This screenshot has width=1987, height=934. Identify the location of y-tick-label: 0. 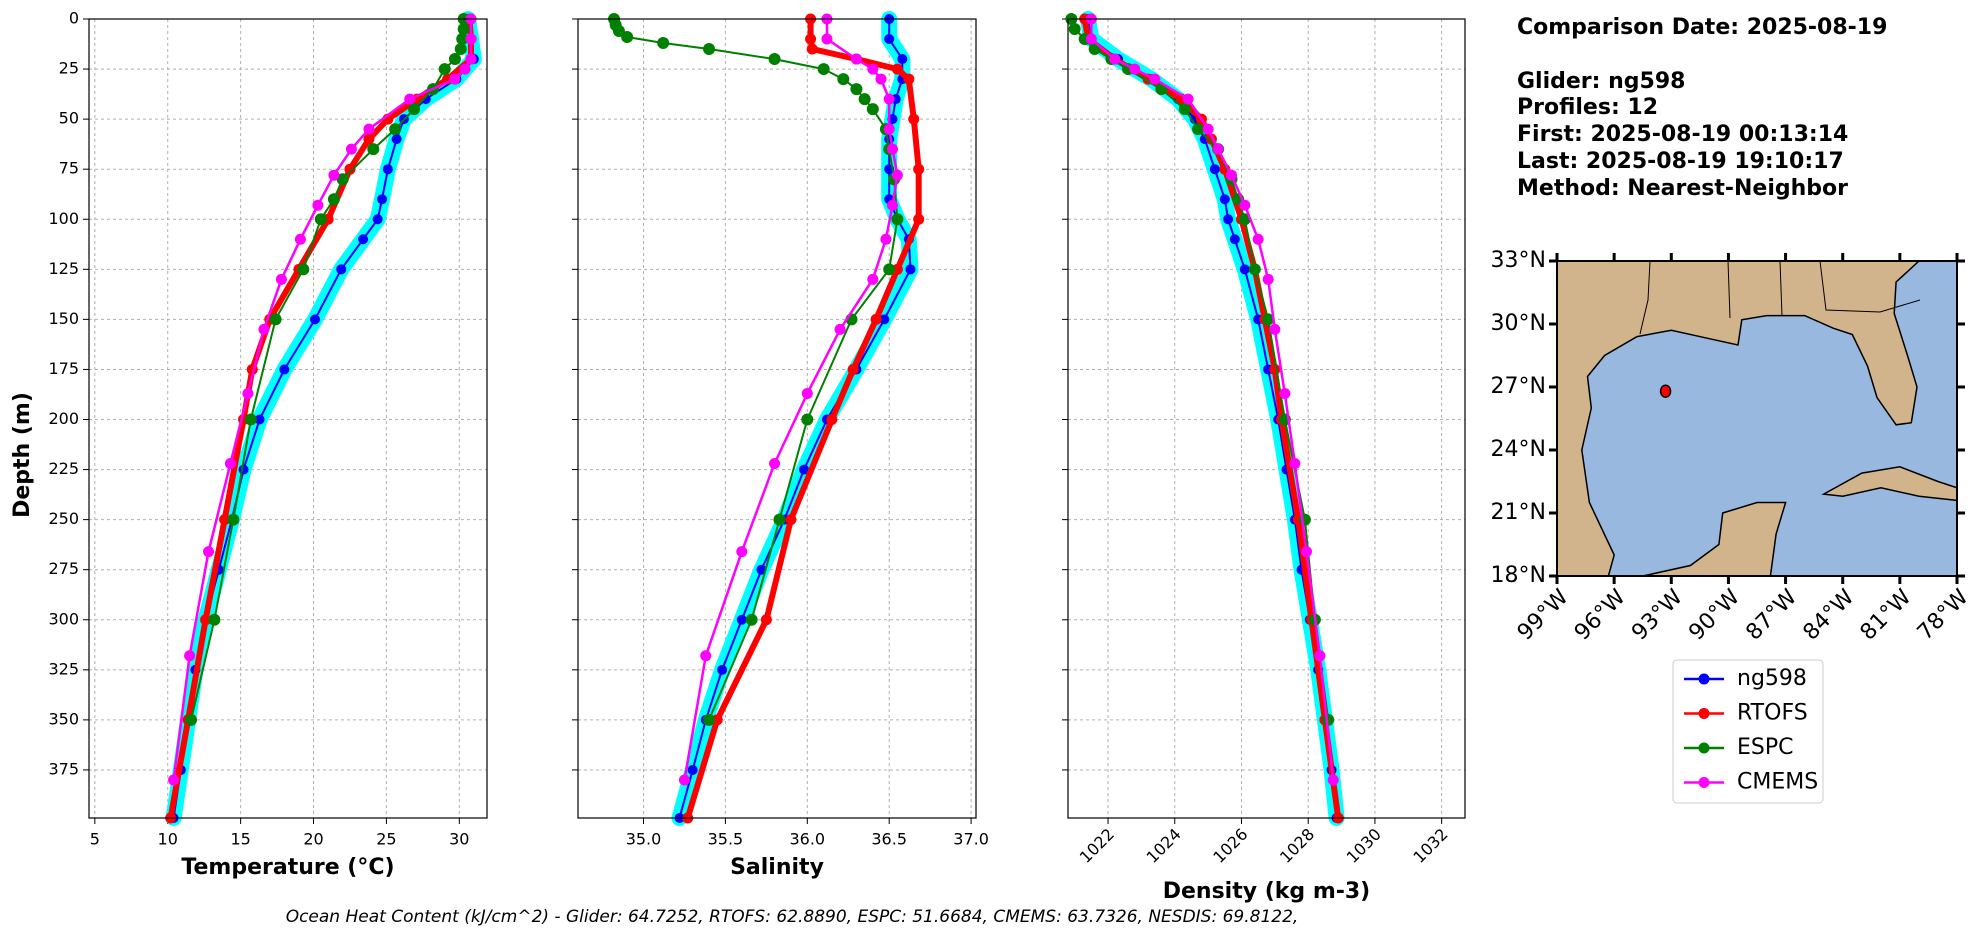
(74, 18).